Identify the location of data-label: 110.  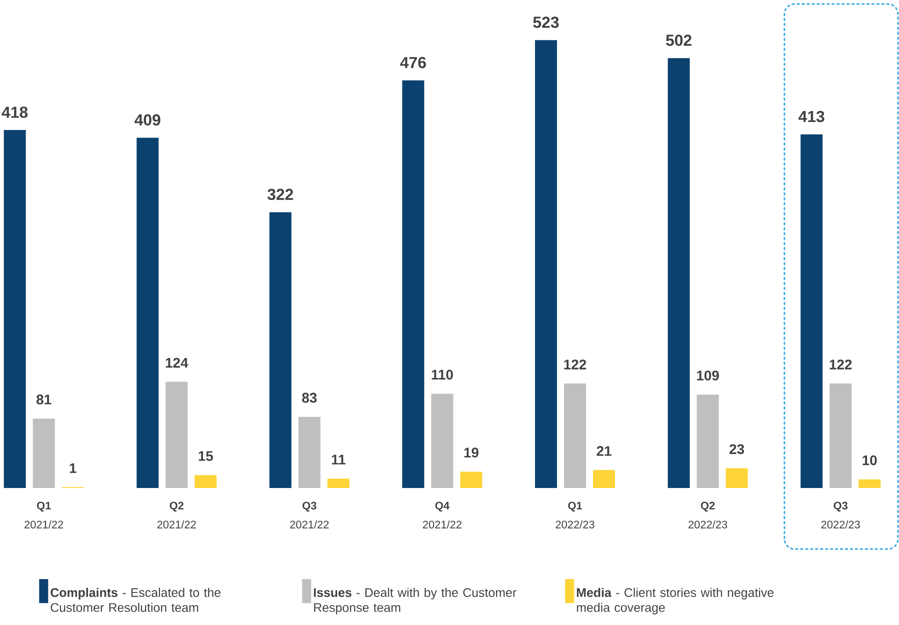
(442, 375).